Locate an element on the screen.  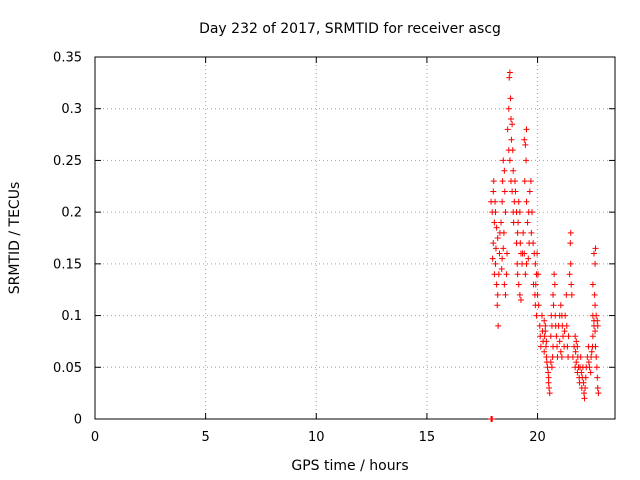
y-tick-label: 0.2 is located at coordinates (71, 213).